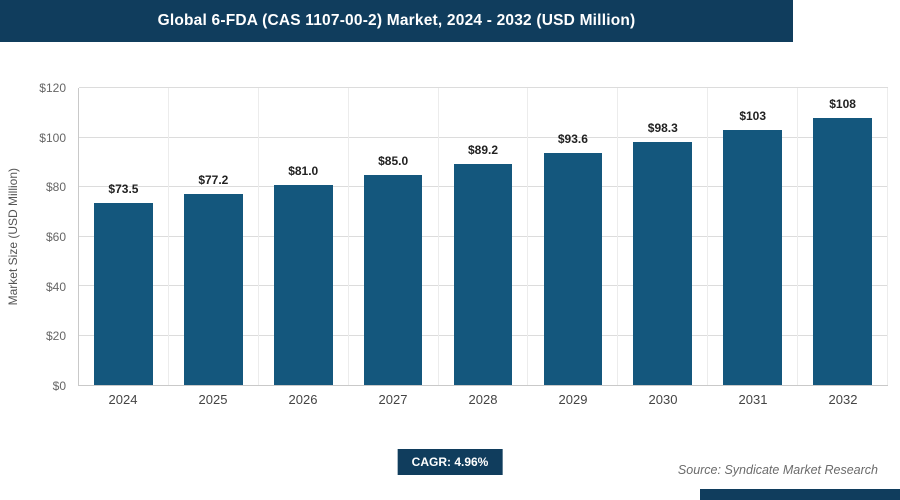 The image size is (900, 500). Describe the element at coordinates (573, 399) in the screenshot. I see `x-axis-label: 2029` at that location.